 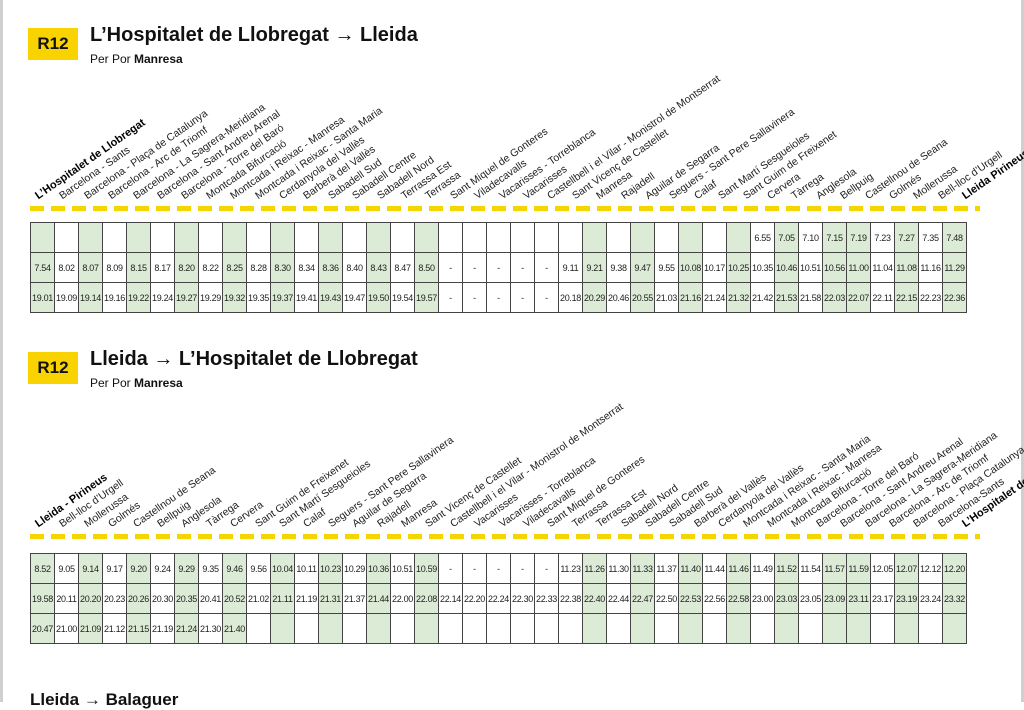 What do you see at coordinates (162, 267) in the screenshot?
I see `time-cell: 8.17` at bounding box center [162, 267].